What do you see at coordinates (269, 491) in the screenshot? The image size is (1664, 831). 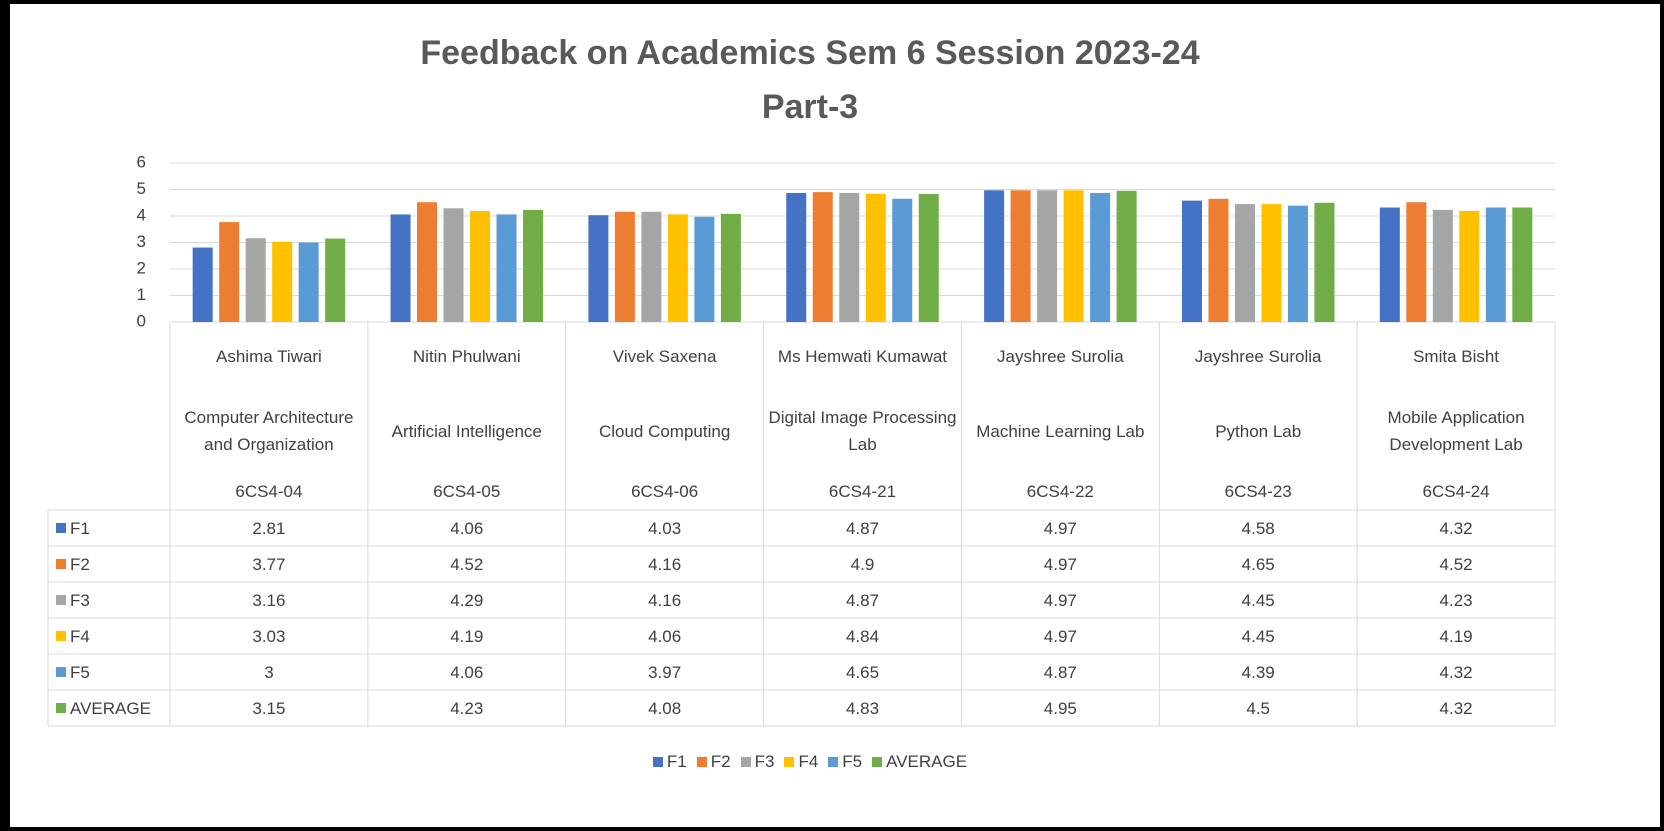 I see `category-code: 6CS4-04` at bounding box center [269, 491].